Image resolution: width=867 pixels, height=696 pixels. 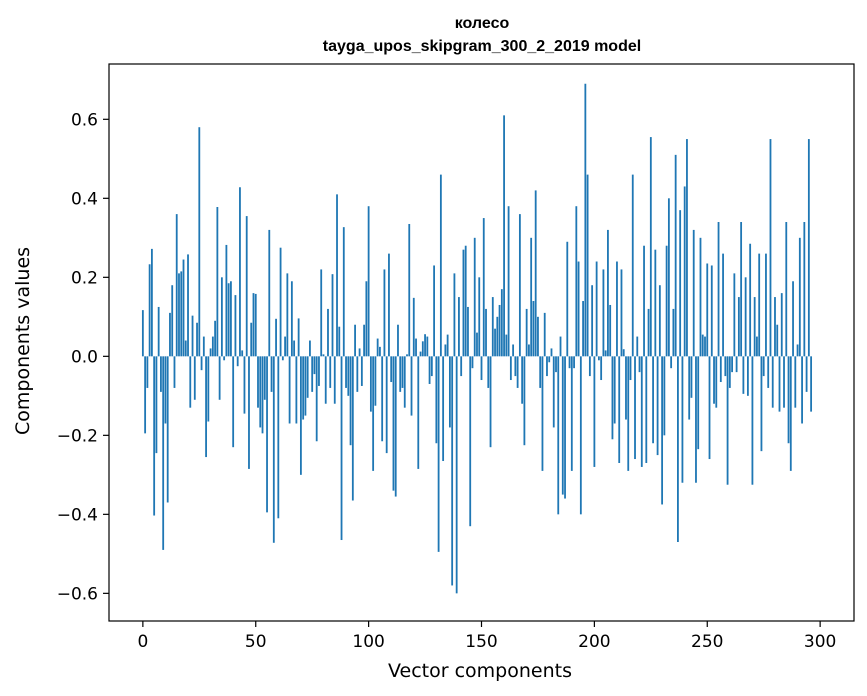 What do you see at coordinates (820, 642) in the screenshot?
I see `x-tick-label: 300` at bounding box center [820, 642].